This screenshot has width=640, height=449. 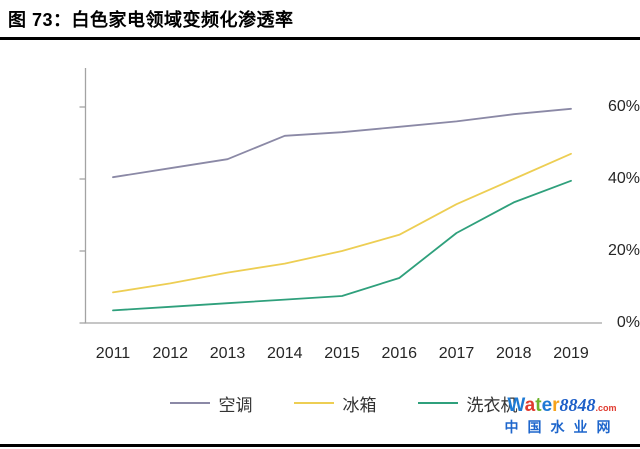 What do you see at coordinates (530, 405) in the screenshot?
I see `logo-letter: a` at bounding box center [530, 405].